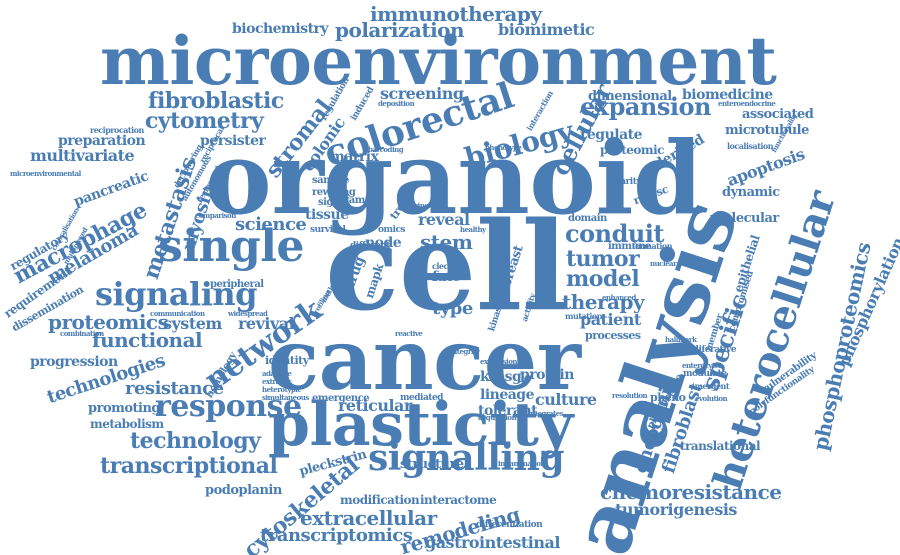 This screenshot has width=900, height=555. What do you see at coordinates (603, 279) in the screenshot?
I see `word-model: model` at bounding box center [603, 279].